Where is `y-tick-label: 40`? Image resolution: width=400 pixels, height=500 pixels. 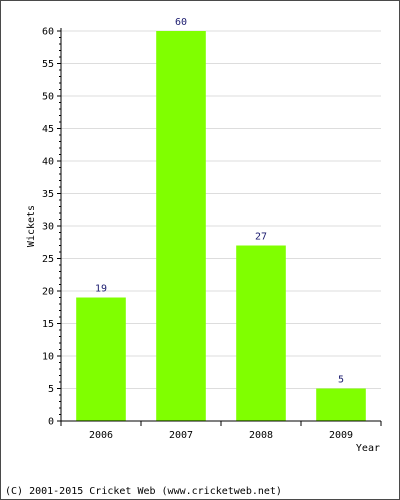
y-tick-label: 40 is located at coordinates (48, 162).